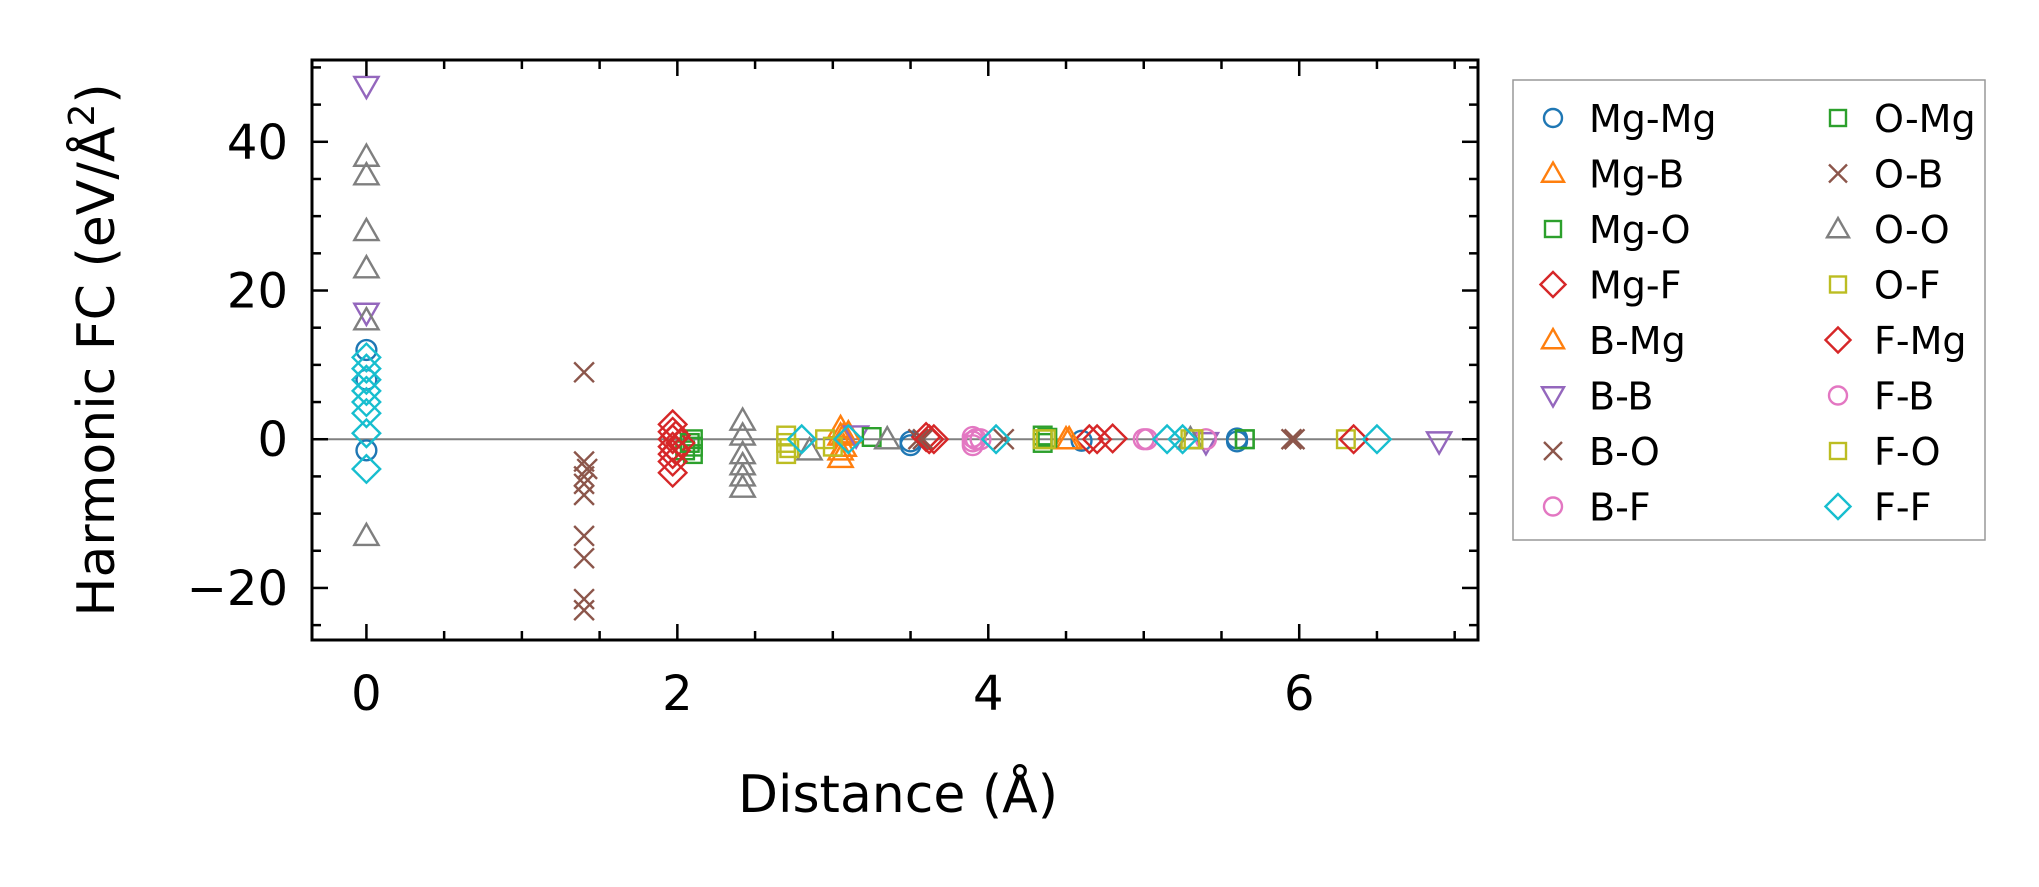 The height and width of the screenshot is (887, 2039). Describe the element at coordinates (1636, 175) in the screenshot. I see `legend-label: Mg-B` at that location.